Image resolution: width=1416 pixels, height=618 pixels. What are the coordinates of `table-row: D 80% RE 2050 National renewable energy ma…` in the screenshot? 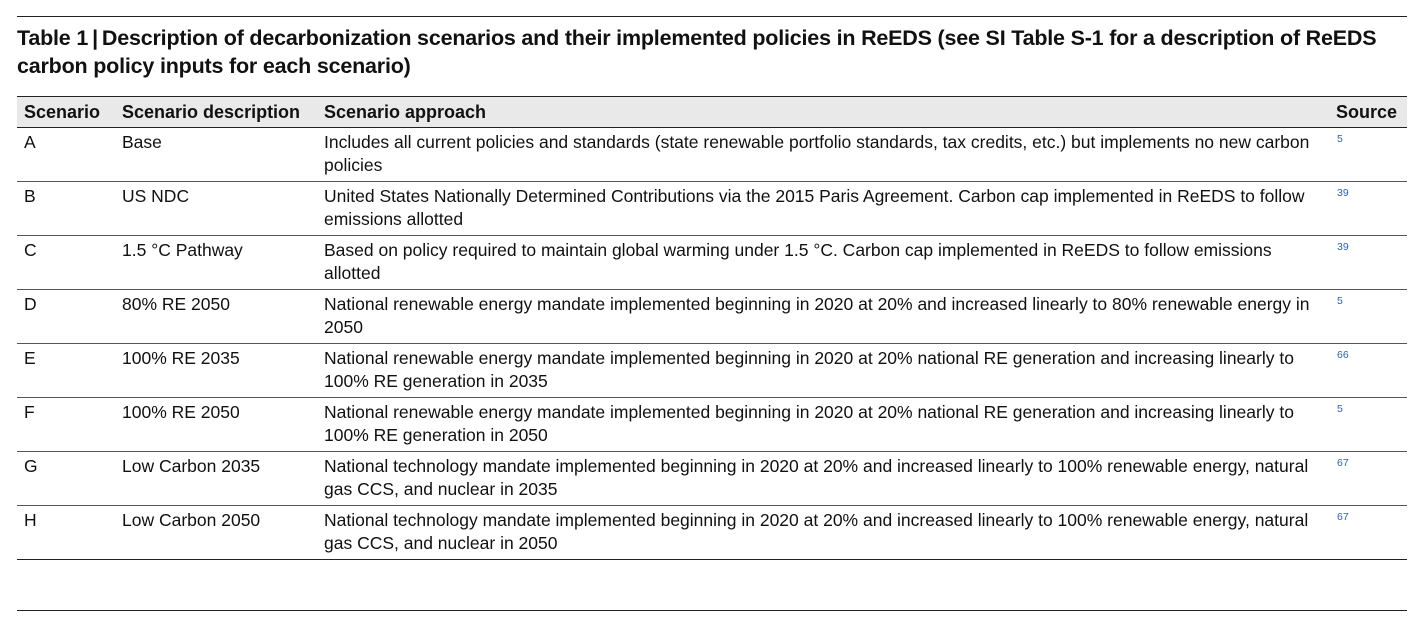 It's located at (712, 316).